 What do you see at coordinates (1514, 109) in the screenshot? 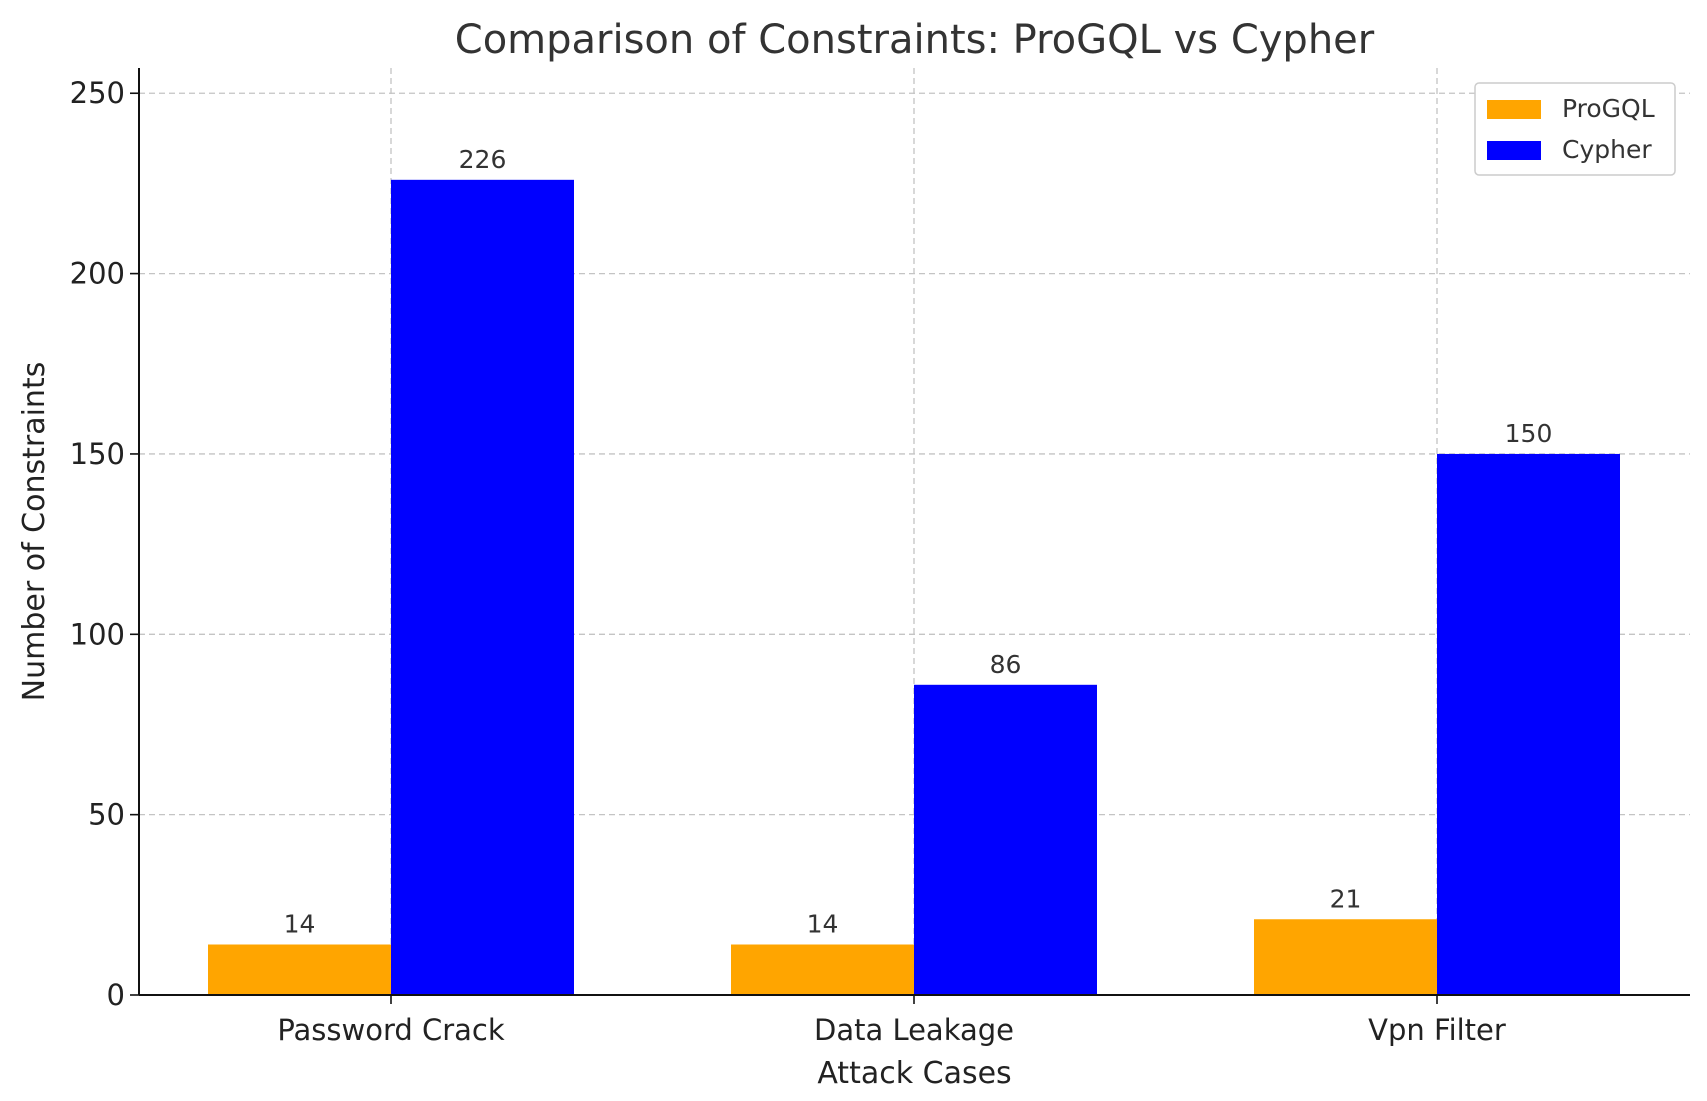
I see `legend-swatch-progql` at bounding box center [1514, 109].